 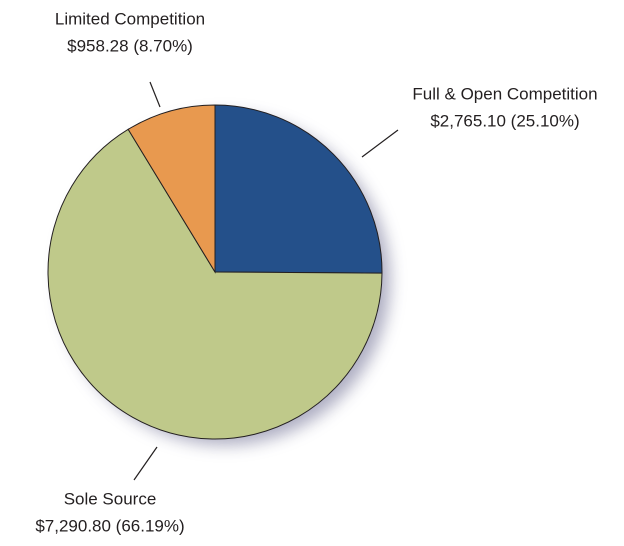 I want to click on slice-label: Full & Open Competition, so click(x=504, y=93).